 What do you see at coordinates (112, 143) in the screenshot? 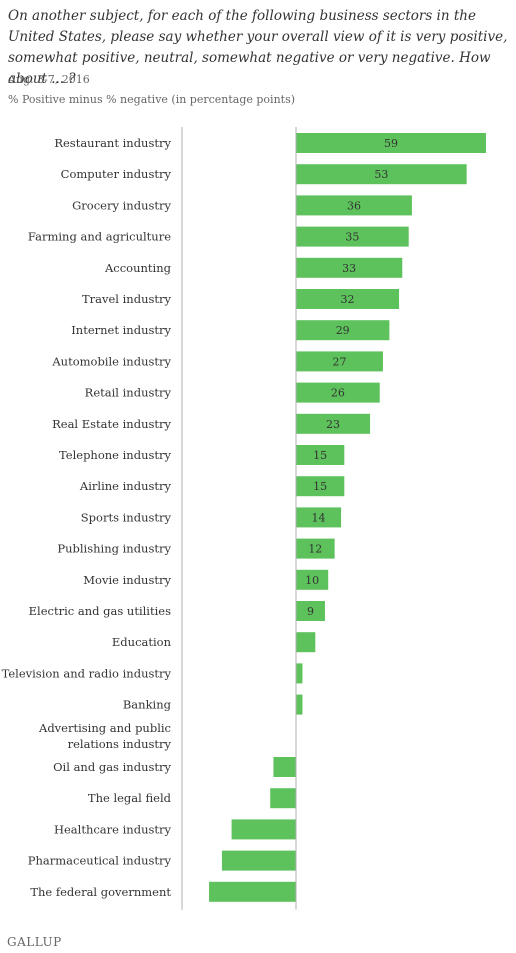
I see `category-label: Restaurant industry` at bounding box center [112, 143].